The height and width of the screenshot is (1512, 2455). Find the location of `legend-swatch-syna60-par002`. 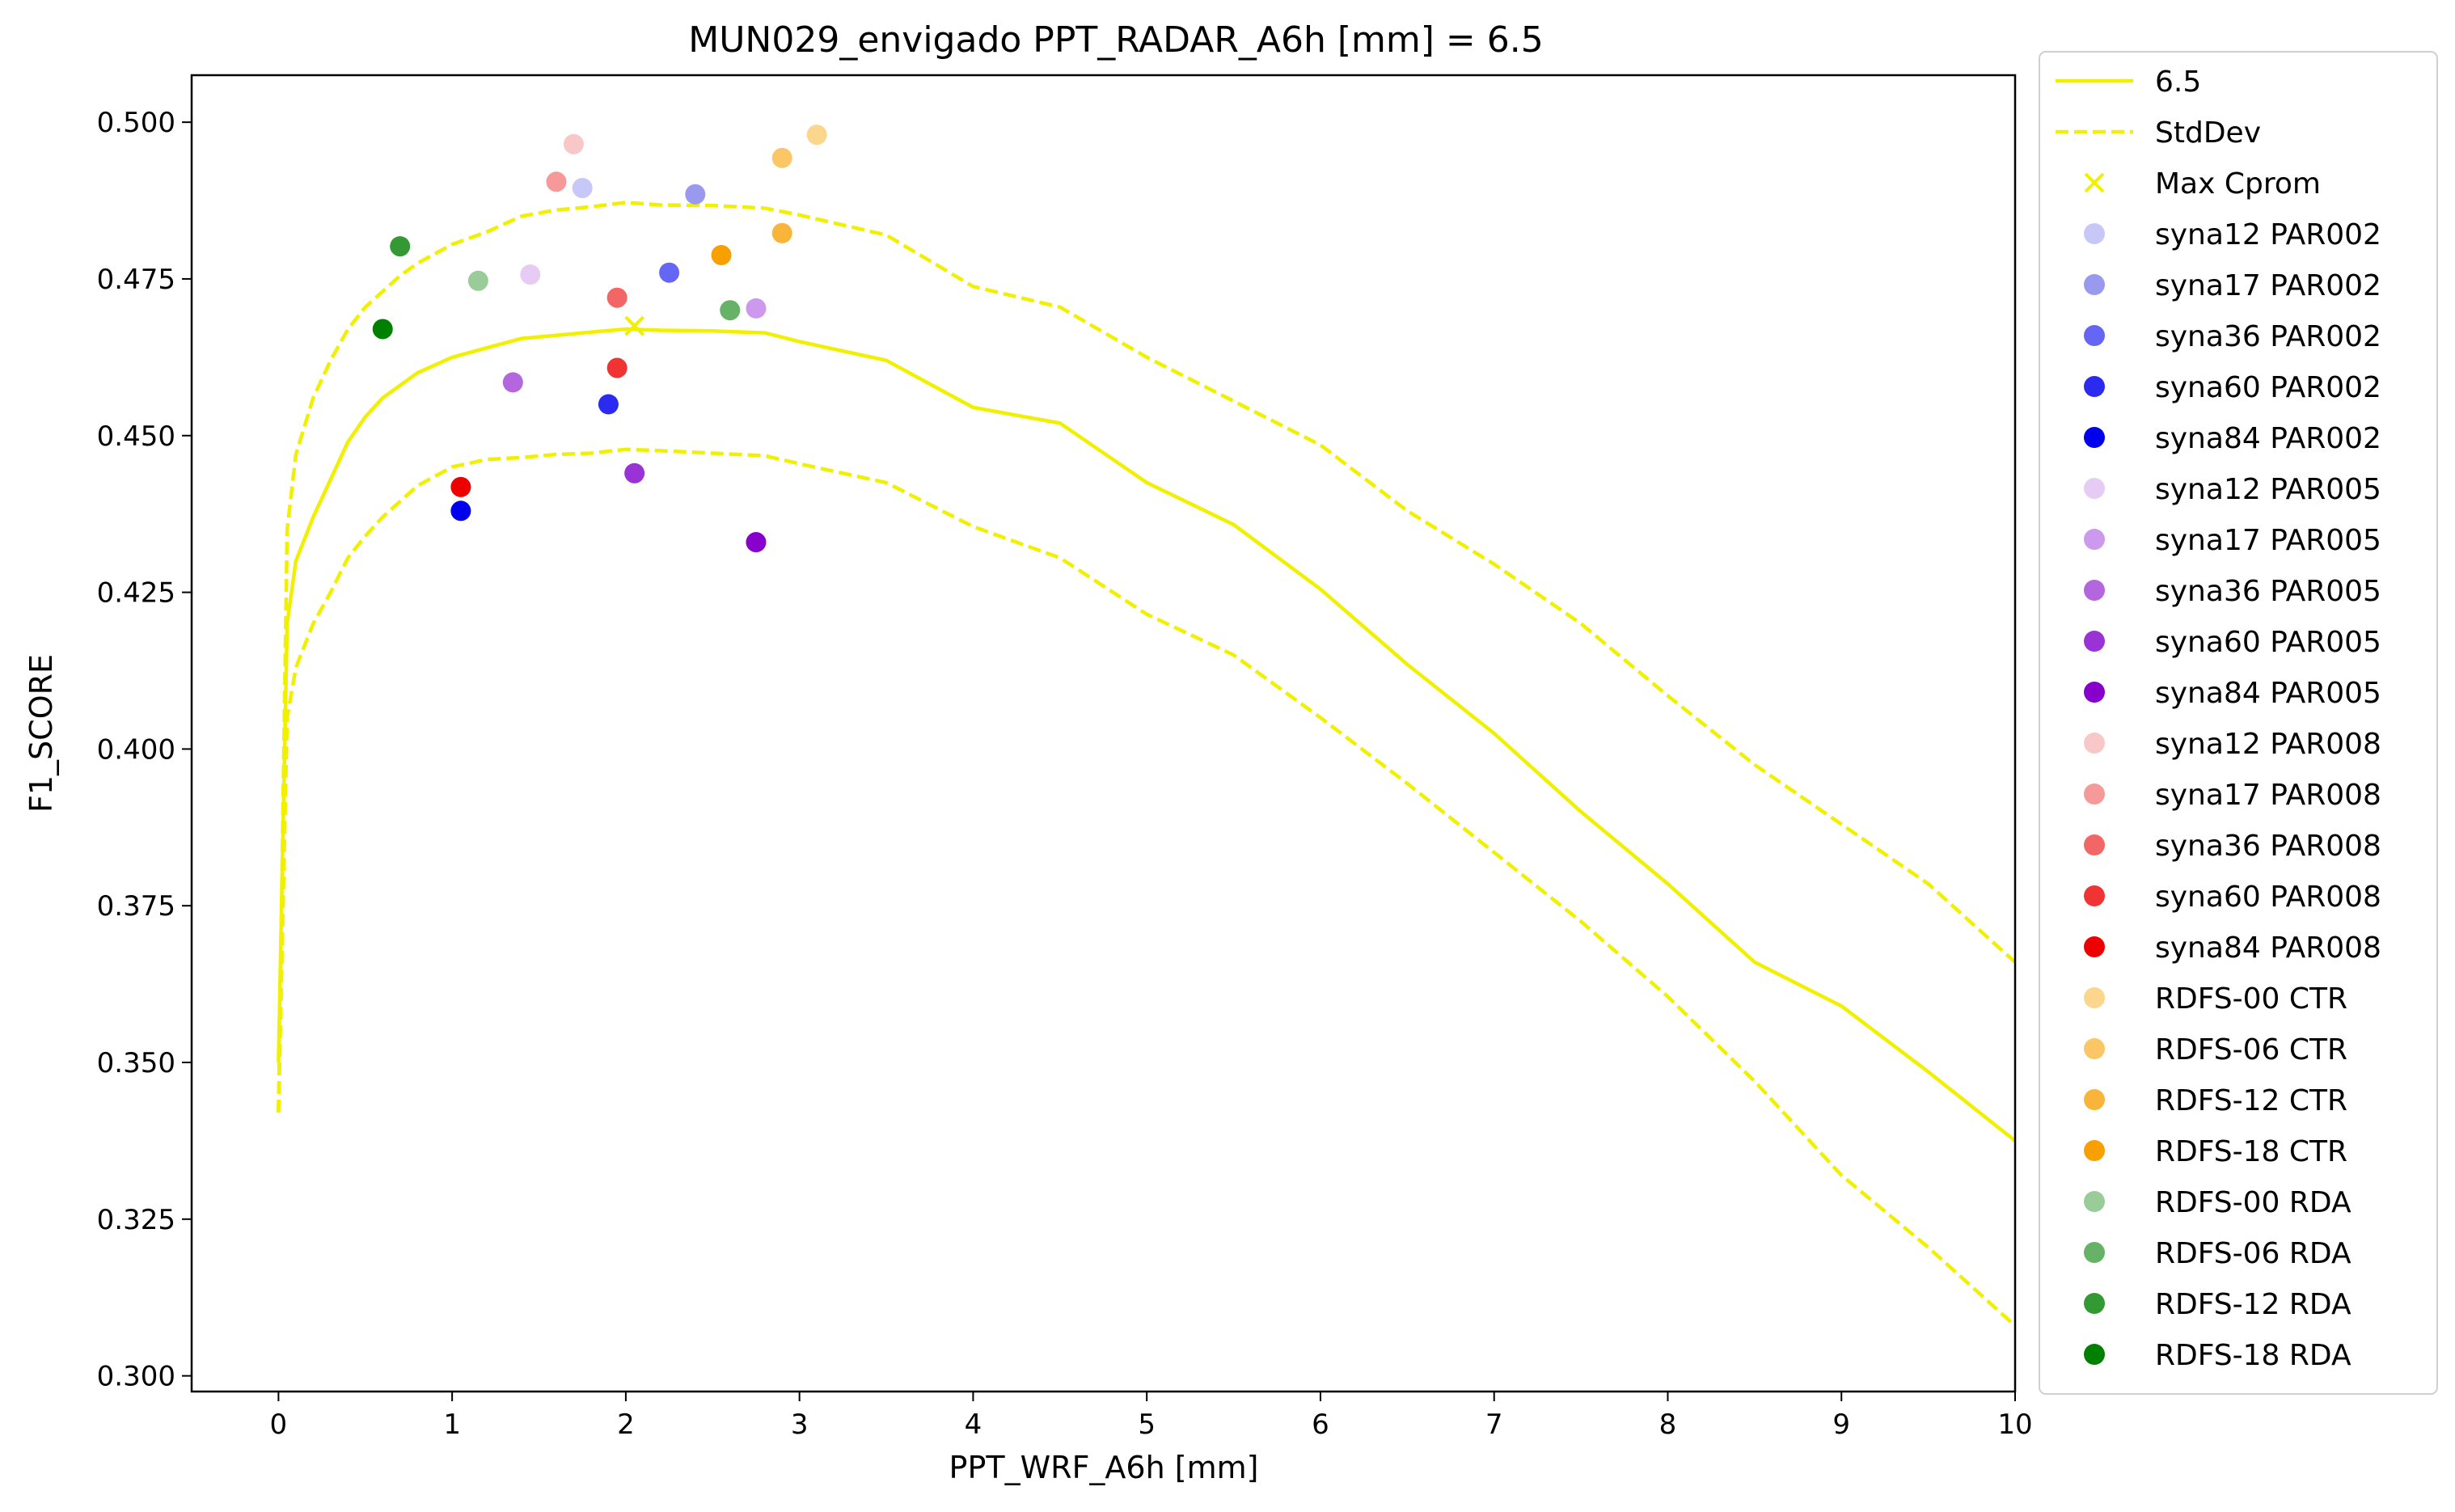

legend-swatch-syna60-par002 is located at coordinates (2094, 386).